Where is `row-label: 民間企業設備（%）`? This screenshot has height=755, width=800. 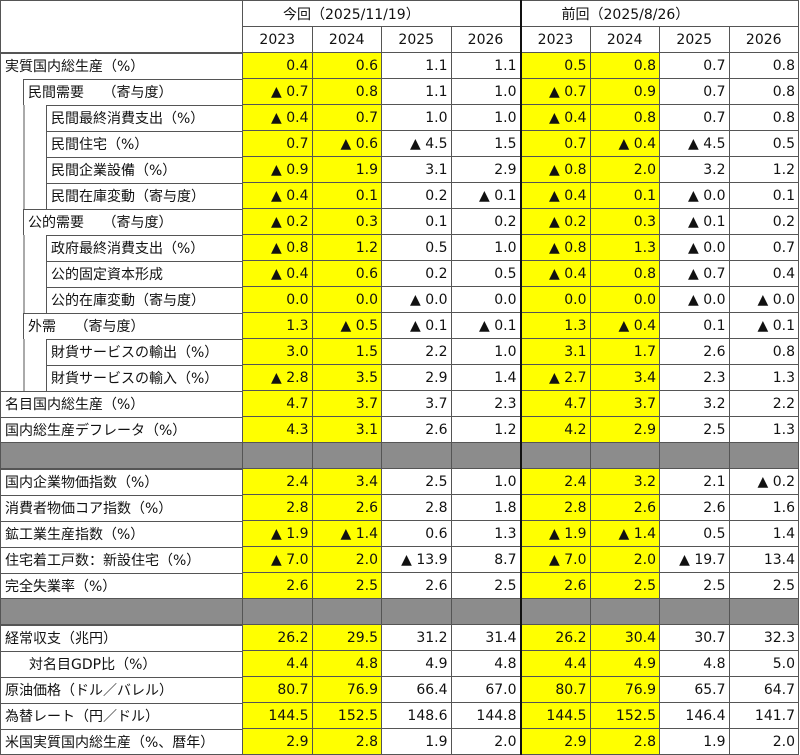 row-label: 民間企業設備（%） is located at coordinates (144, 169).